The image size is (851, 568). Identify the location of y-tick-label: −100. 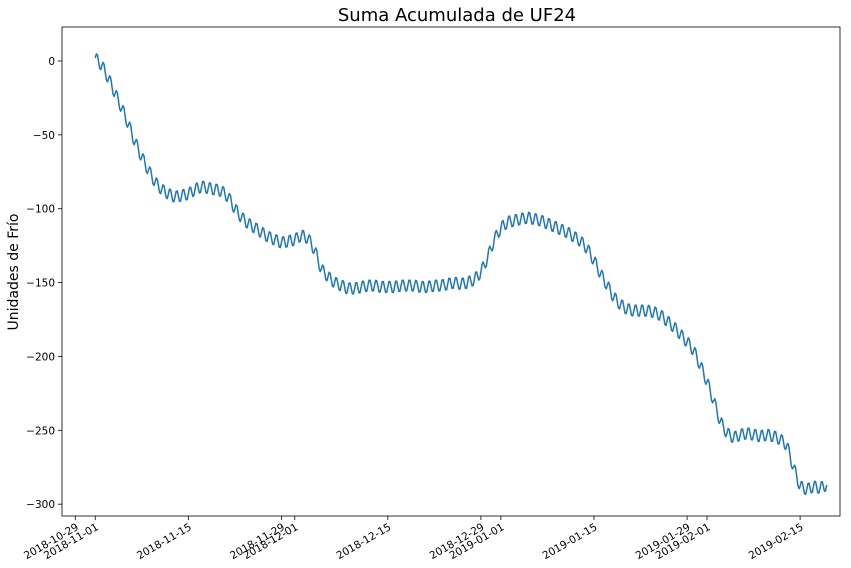
(40, 210).